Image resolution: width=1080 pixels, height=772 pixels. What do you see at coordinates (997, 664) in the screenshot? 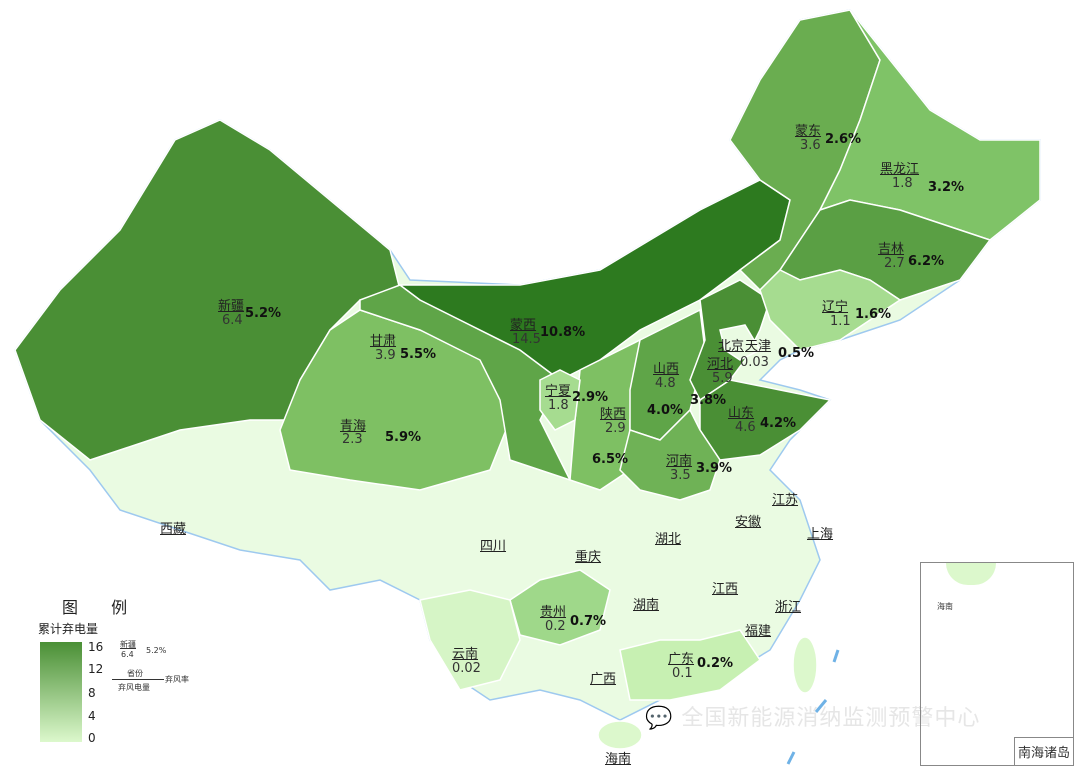
I see `south-china-sea-inset: 海南 南海诸岛` at bounding box center [997, 664].